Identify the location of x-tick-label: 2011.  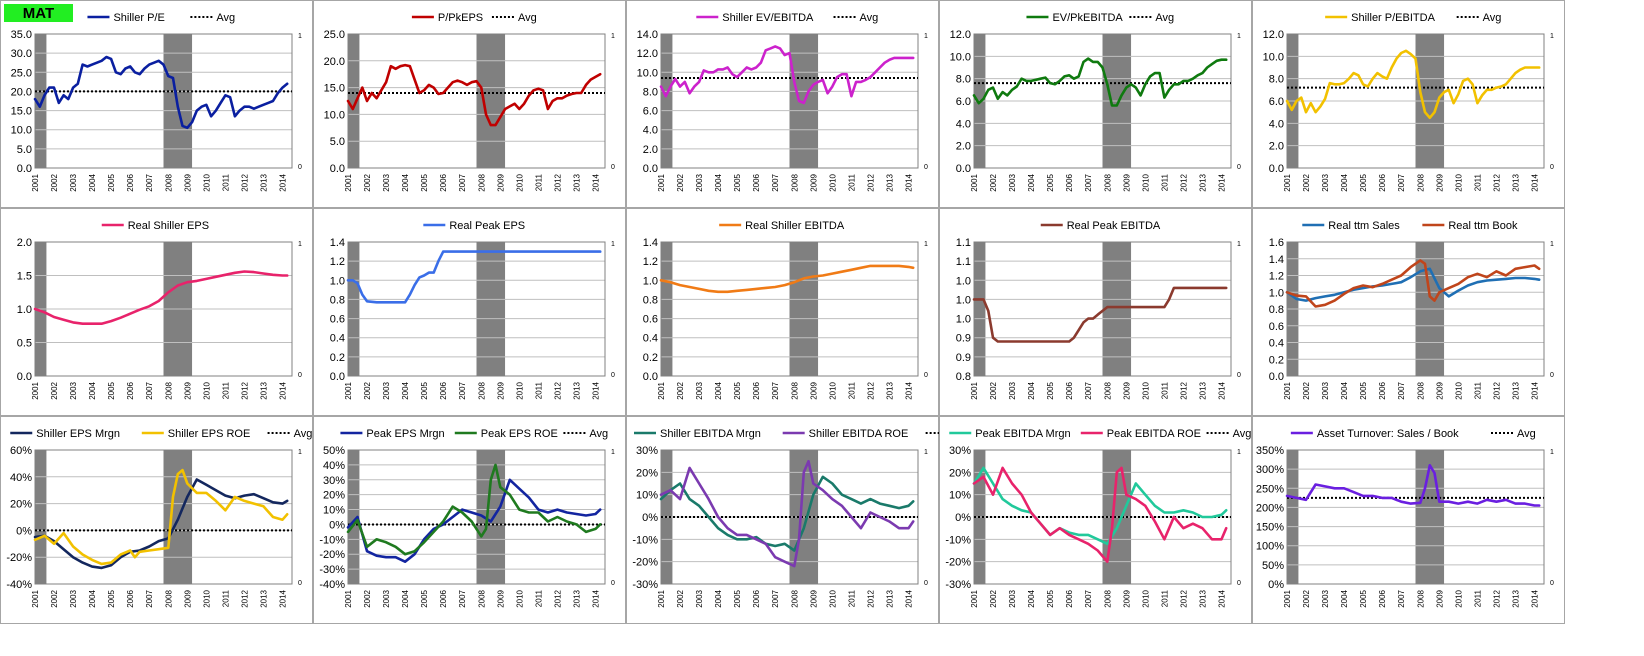
(1477, 598).